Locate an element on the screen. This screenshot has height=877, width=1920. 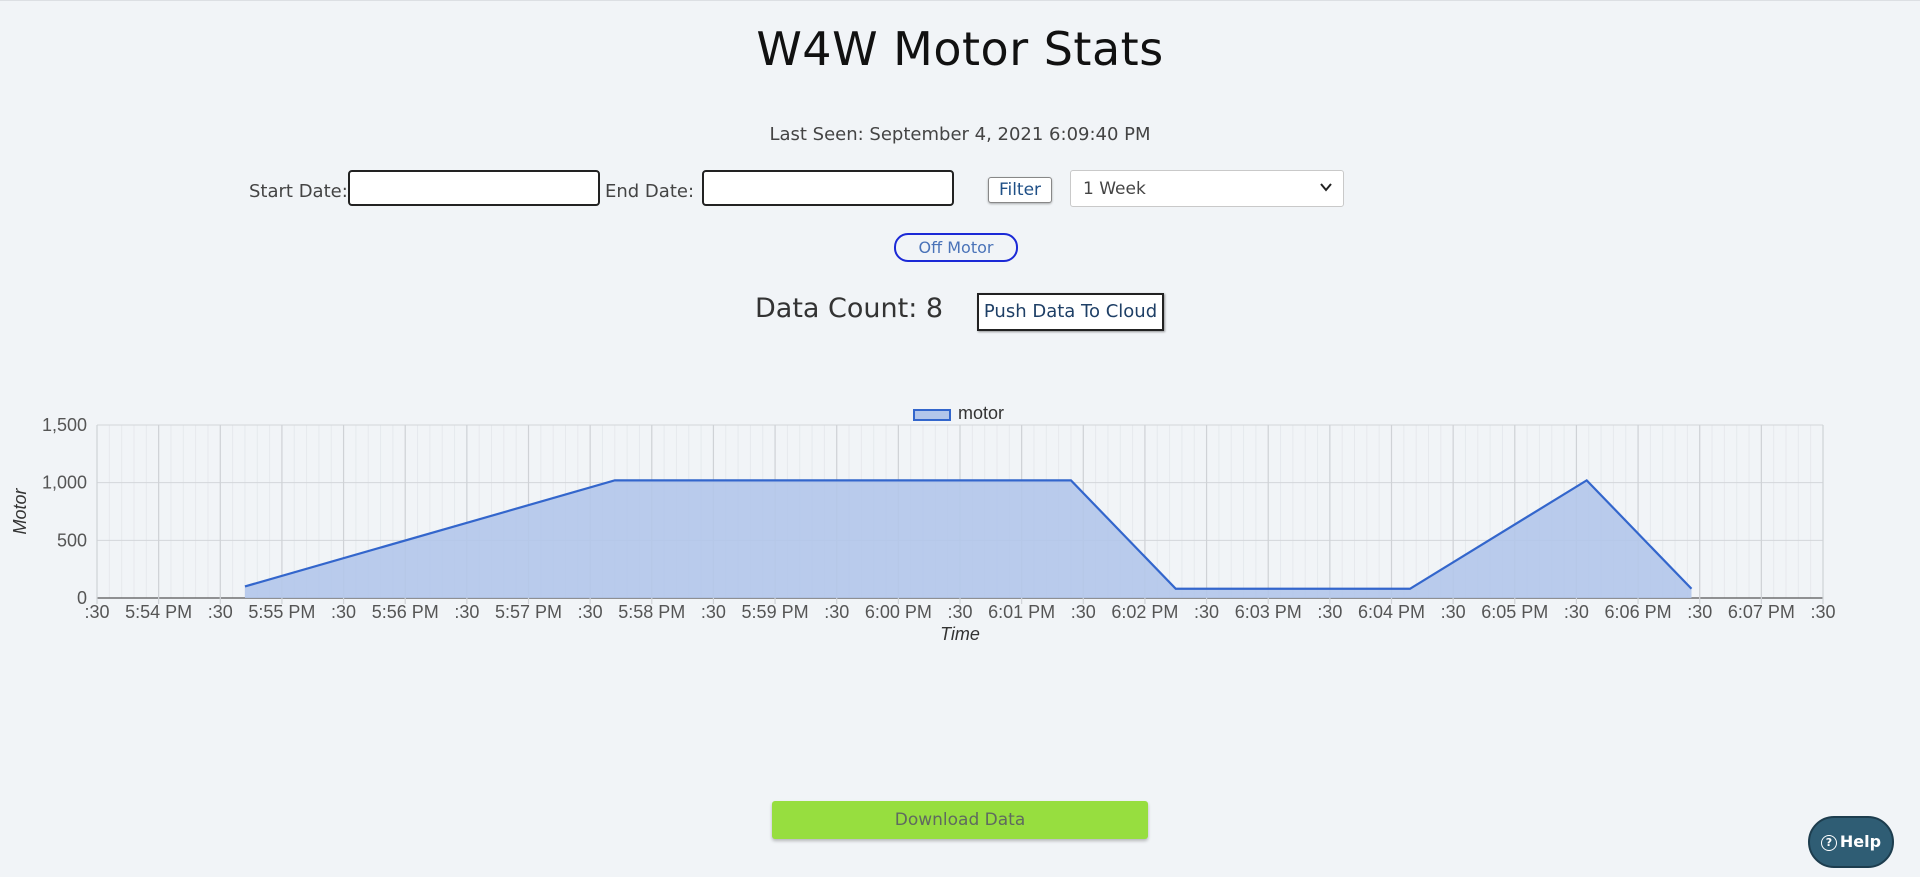
filter-button: Filter is located at coordinates (1020, 190).